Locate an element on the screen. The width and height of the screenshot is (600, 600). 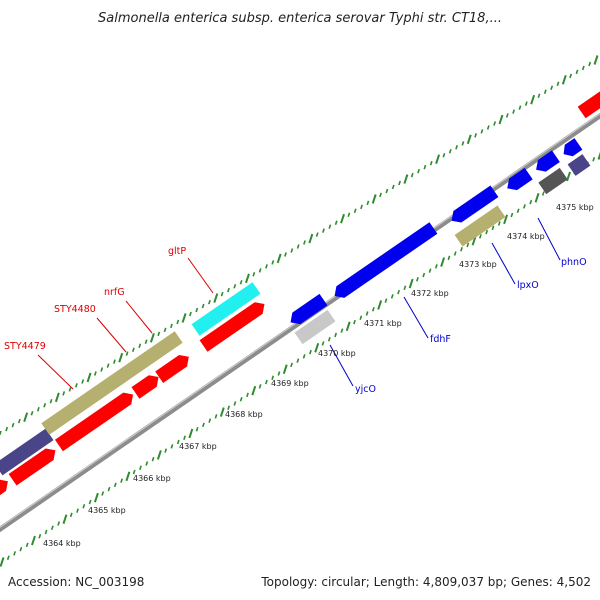
cds-dark is located at coordinates (553, 181).